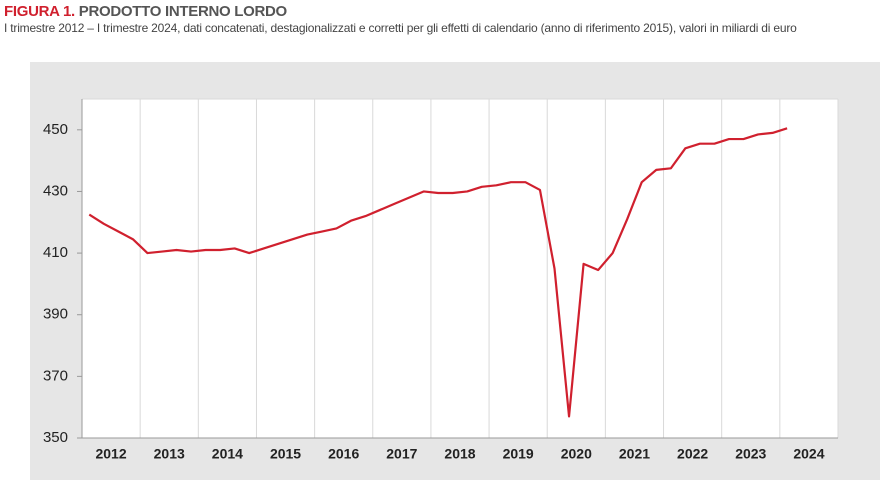  I want to click on x-tick-label: 2013, so click(169, 454).